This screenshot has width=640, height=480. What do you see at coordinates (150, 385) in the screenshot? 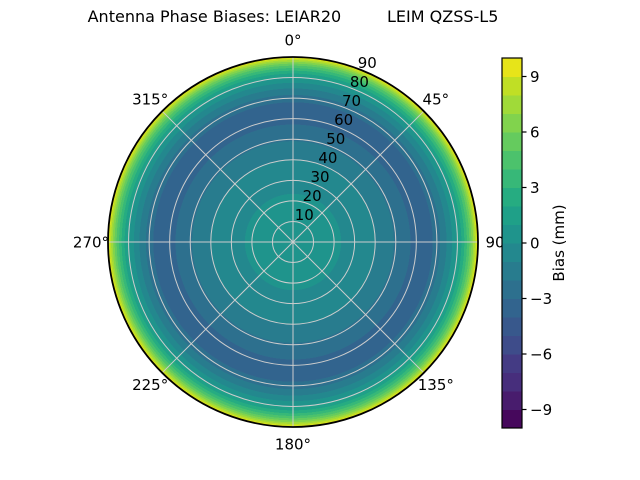
I see `azimuth-label-225: 225°` at bounding box center [150, 385].